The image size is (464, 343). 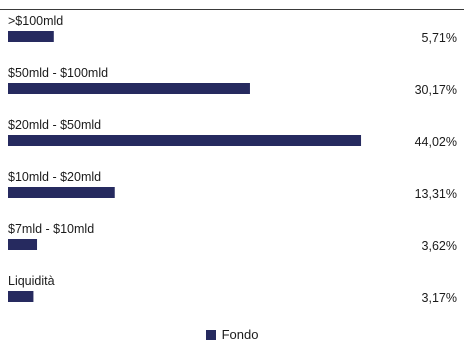 What do you see at coordinates (439, 38) in the screenshot?
I see `value-label: 5,71%` at bounding box center [439, 38].